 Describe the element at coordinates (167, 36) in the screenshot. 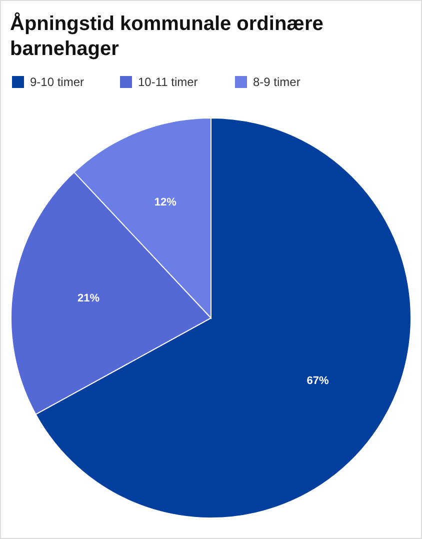

I see `chart-title: Åpningstid kommunale ordinære barnehager` at that location.